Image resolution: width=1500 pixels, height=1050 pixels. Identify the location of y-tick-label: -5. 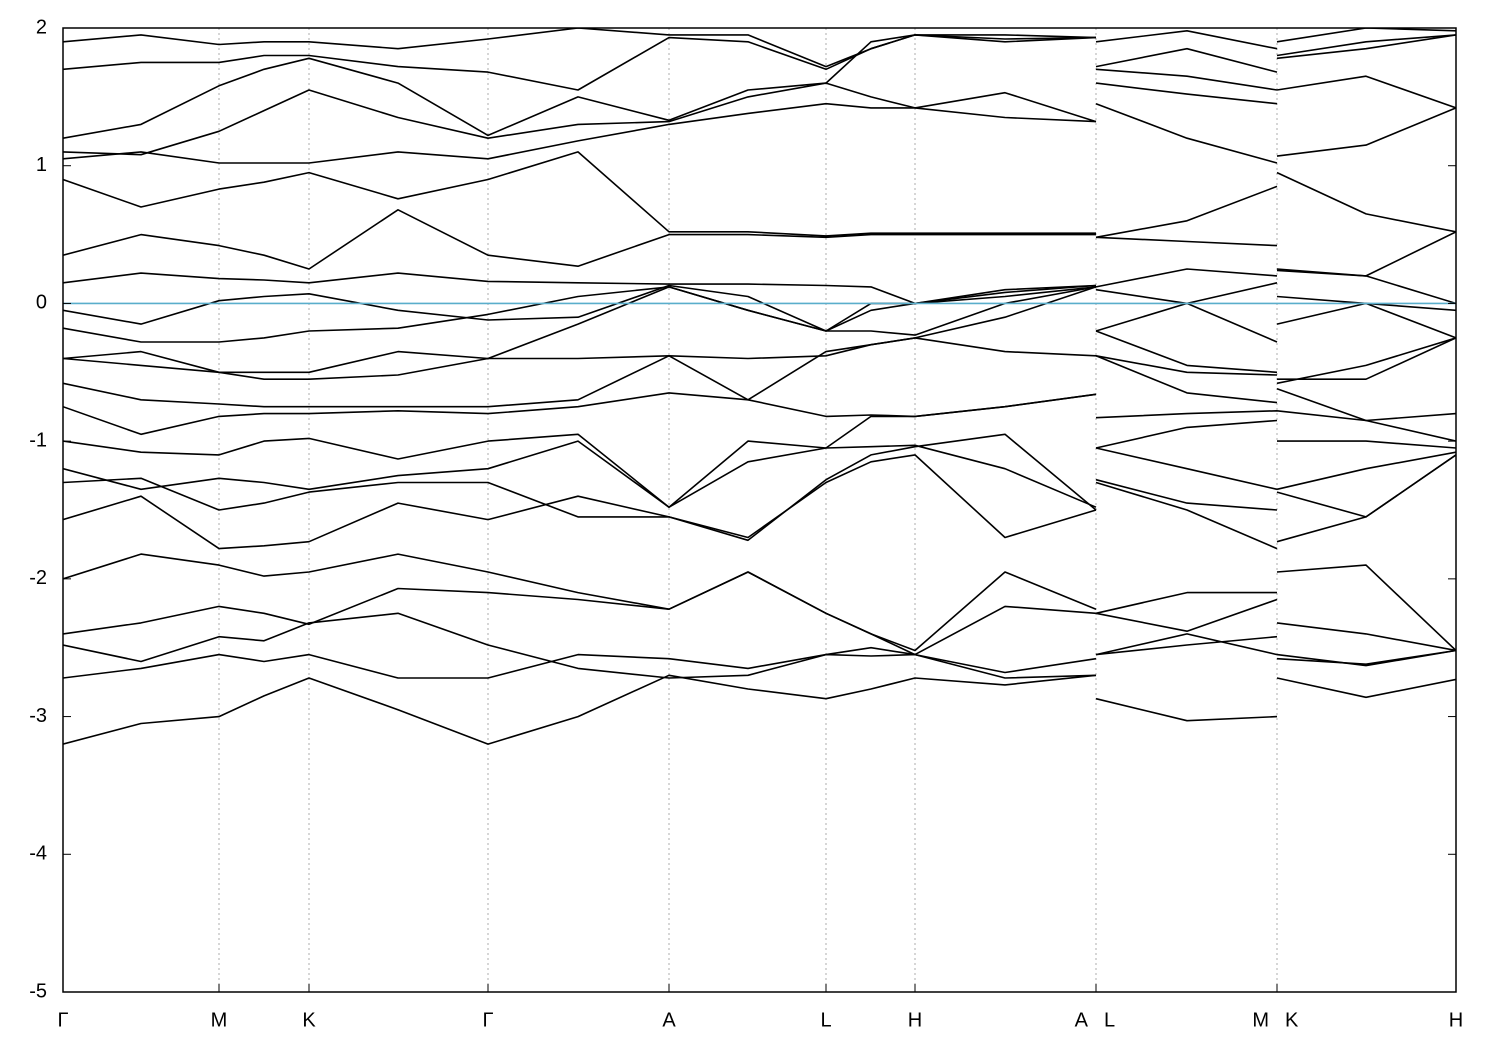
(38, 991).